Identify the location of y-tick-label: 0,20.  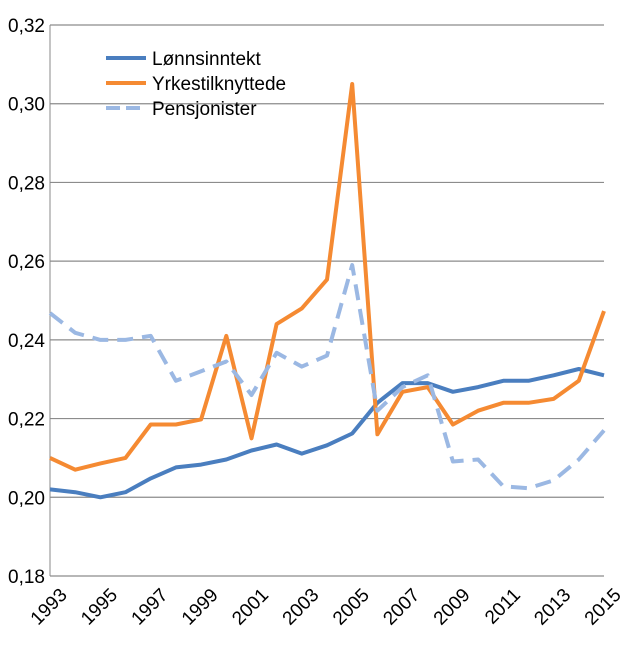
(26, 498).